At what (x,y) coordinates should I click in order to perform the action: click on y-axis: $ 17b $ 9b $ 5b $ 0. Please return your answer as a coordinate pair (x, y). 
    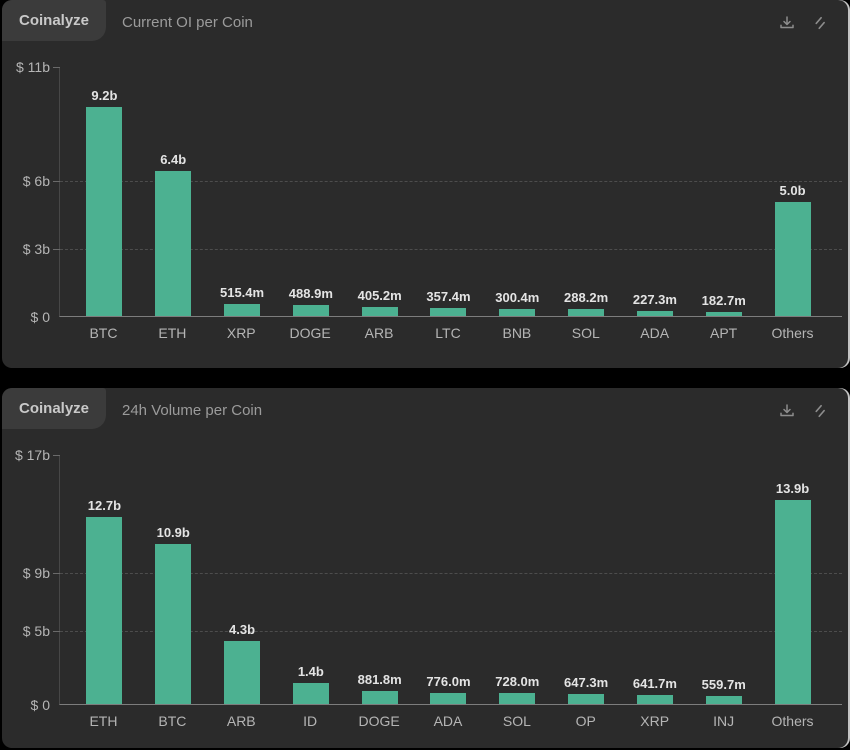
    Looking at the image, I should click on (30, 568).